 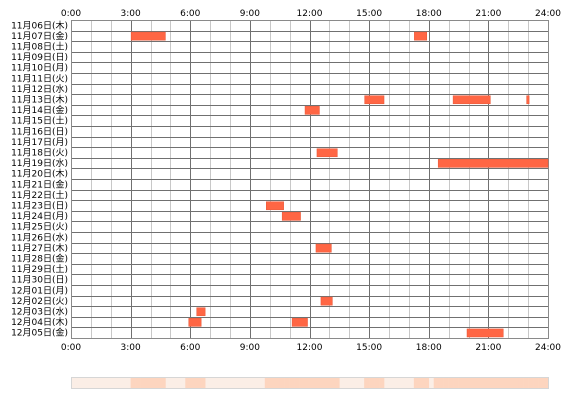 What do you see at coordinates (131, 348) in the screenshot?
I see `x-tick-label-bottom: 3:00` at bounding box center [131, 348].